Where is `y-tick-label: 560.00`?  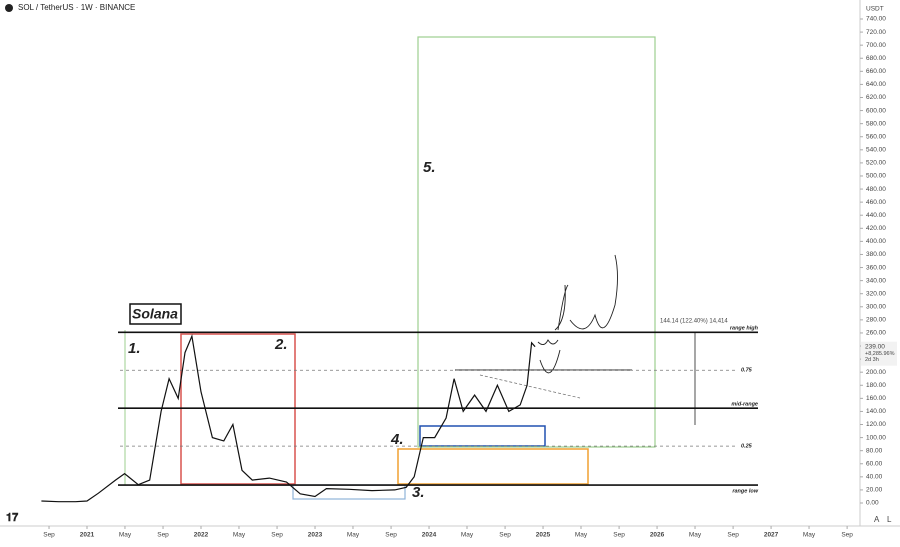 y-tick-label: 560.00 is located at coordinates (876, 136).